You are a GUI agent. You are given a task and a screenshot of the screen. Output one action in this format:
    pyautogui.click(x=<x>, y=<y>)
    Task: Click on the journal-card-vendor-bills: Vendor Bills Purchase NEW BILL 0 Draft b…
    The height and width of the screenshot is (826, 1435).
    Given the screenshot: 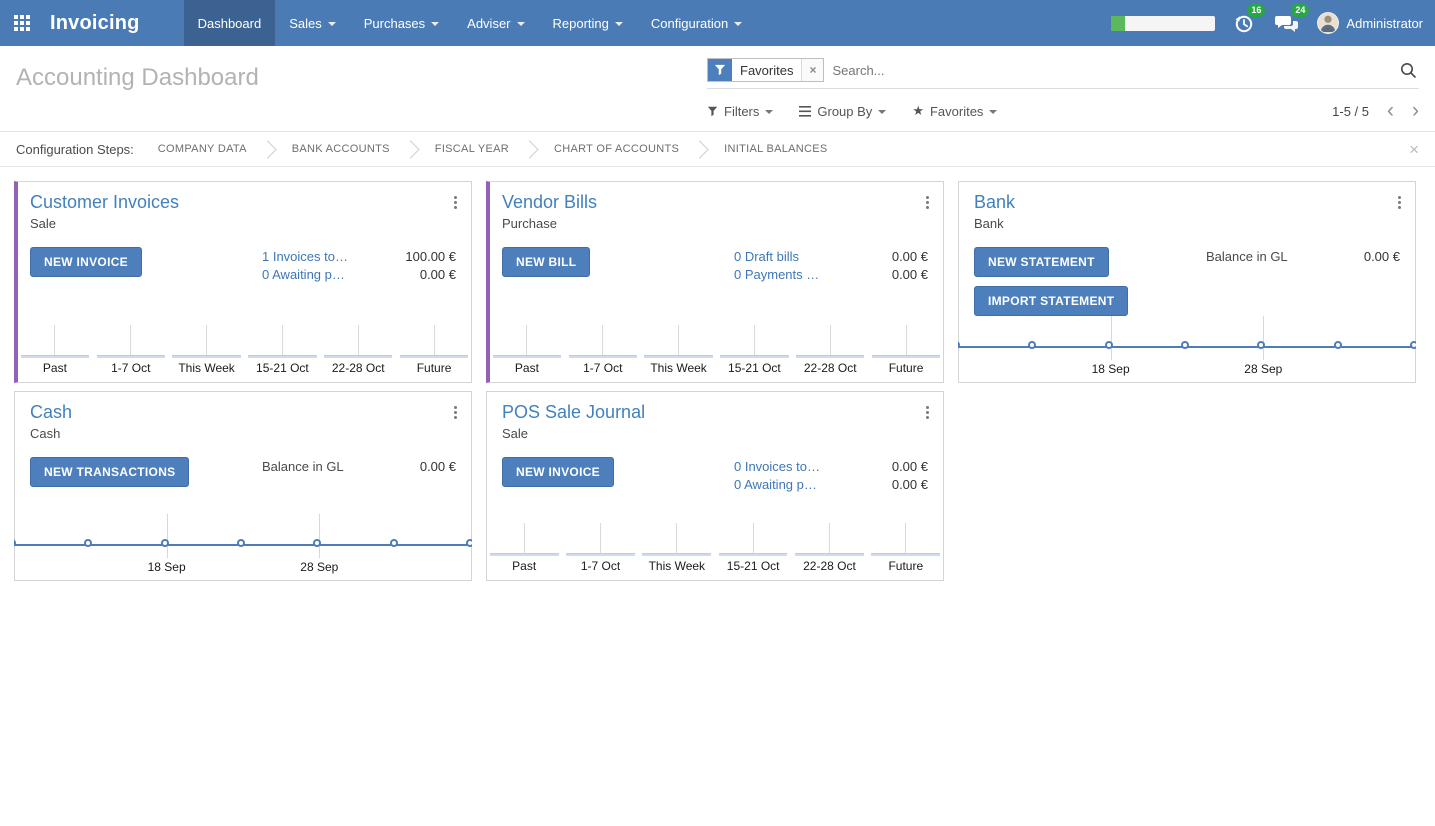 What is the action you would take?
    pyautogui.click(x=715, y=282)
    